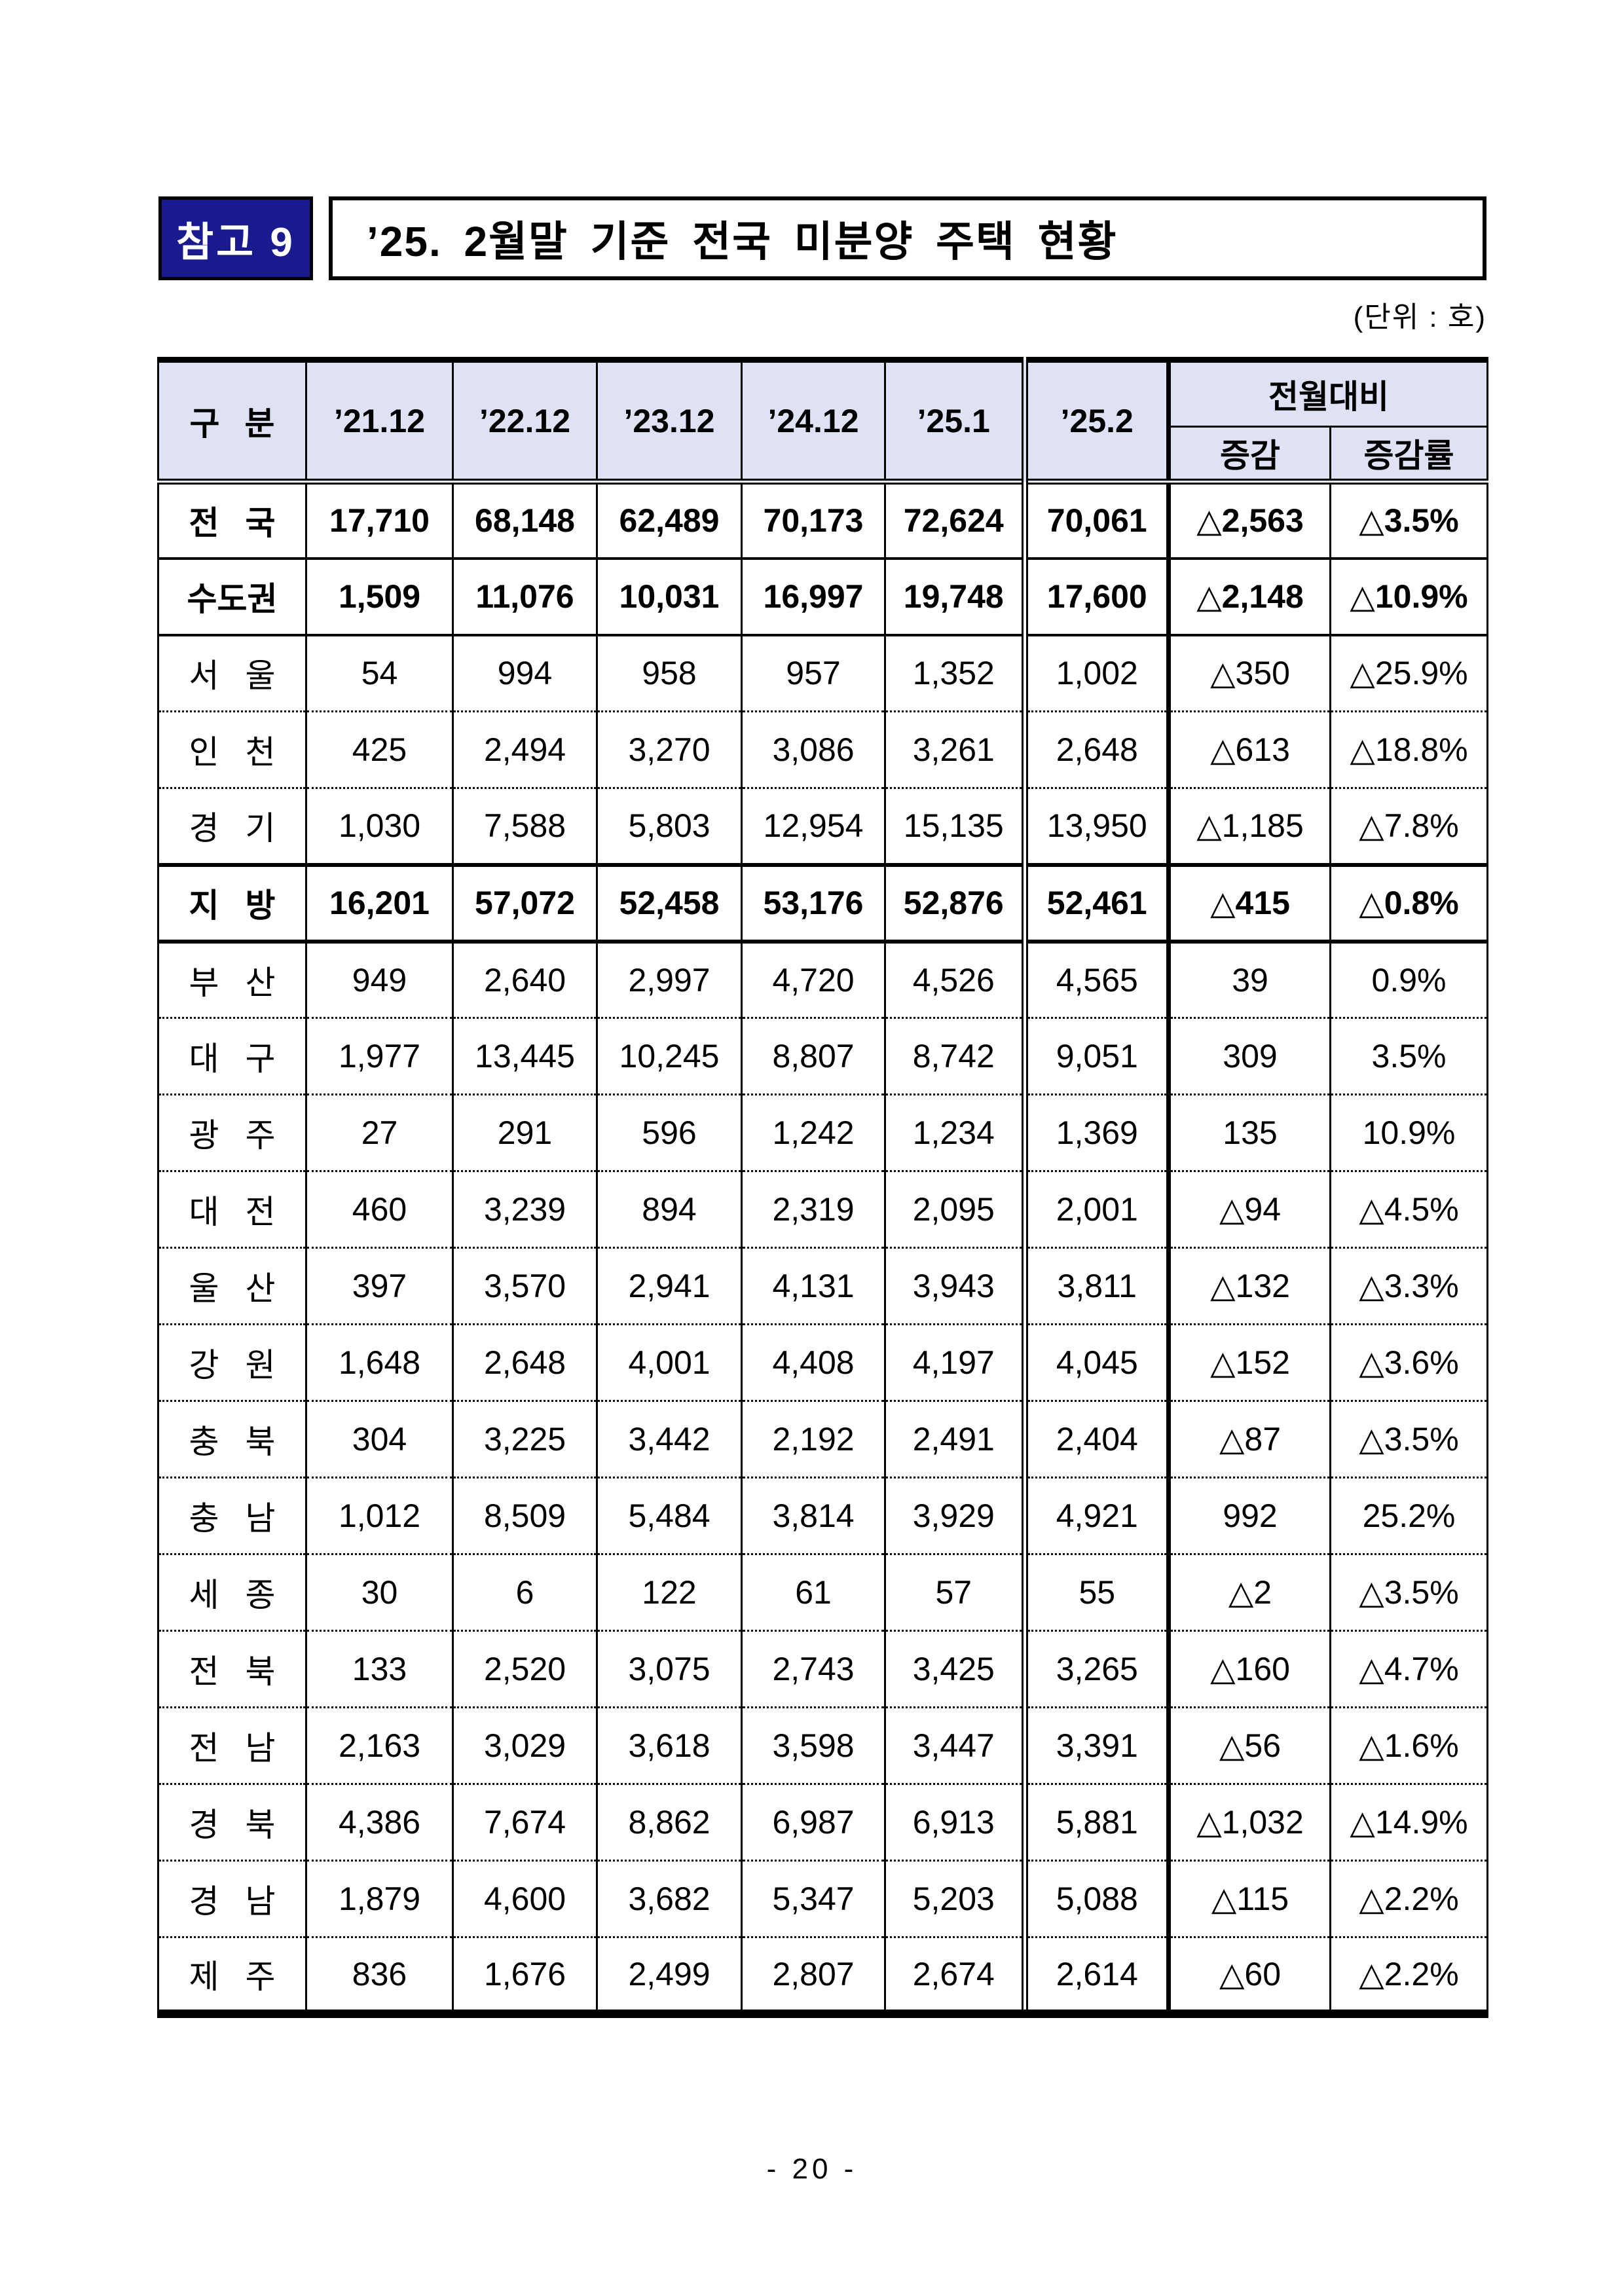 The width and height of the screenshot is (1624, 2295). I want to click on value-cell: 3,618, so click(669, 1746).